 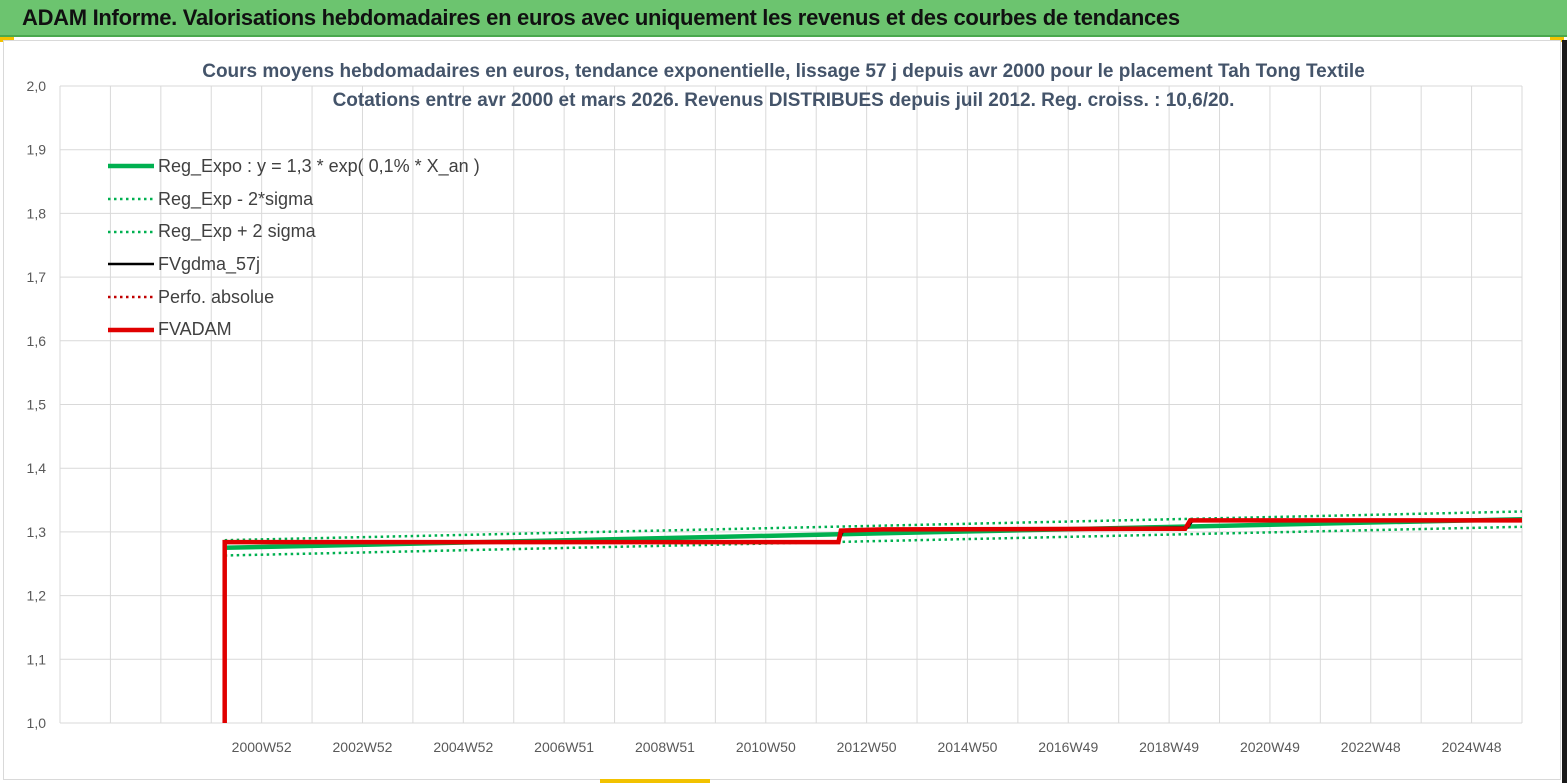 What do you see at coordinates (1169, 747) in the screenshot?
I see `x-tick-label: 2018W49` at bounding box center [1169, 747].